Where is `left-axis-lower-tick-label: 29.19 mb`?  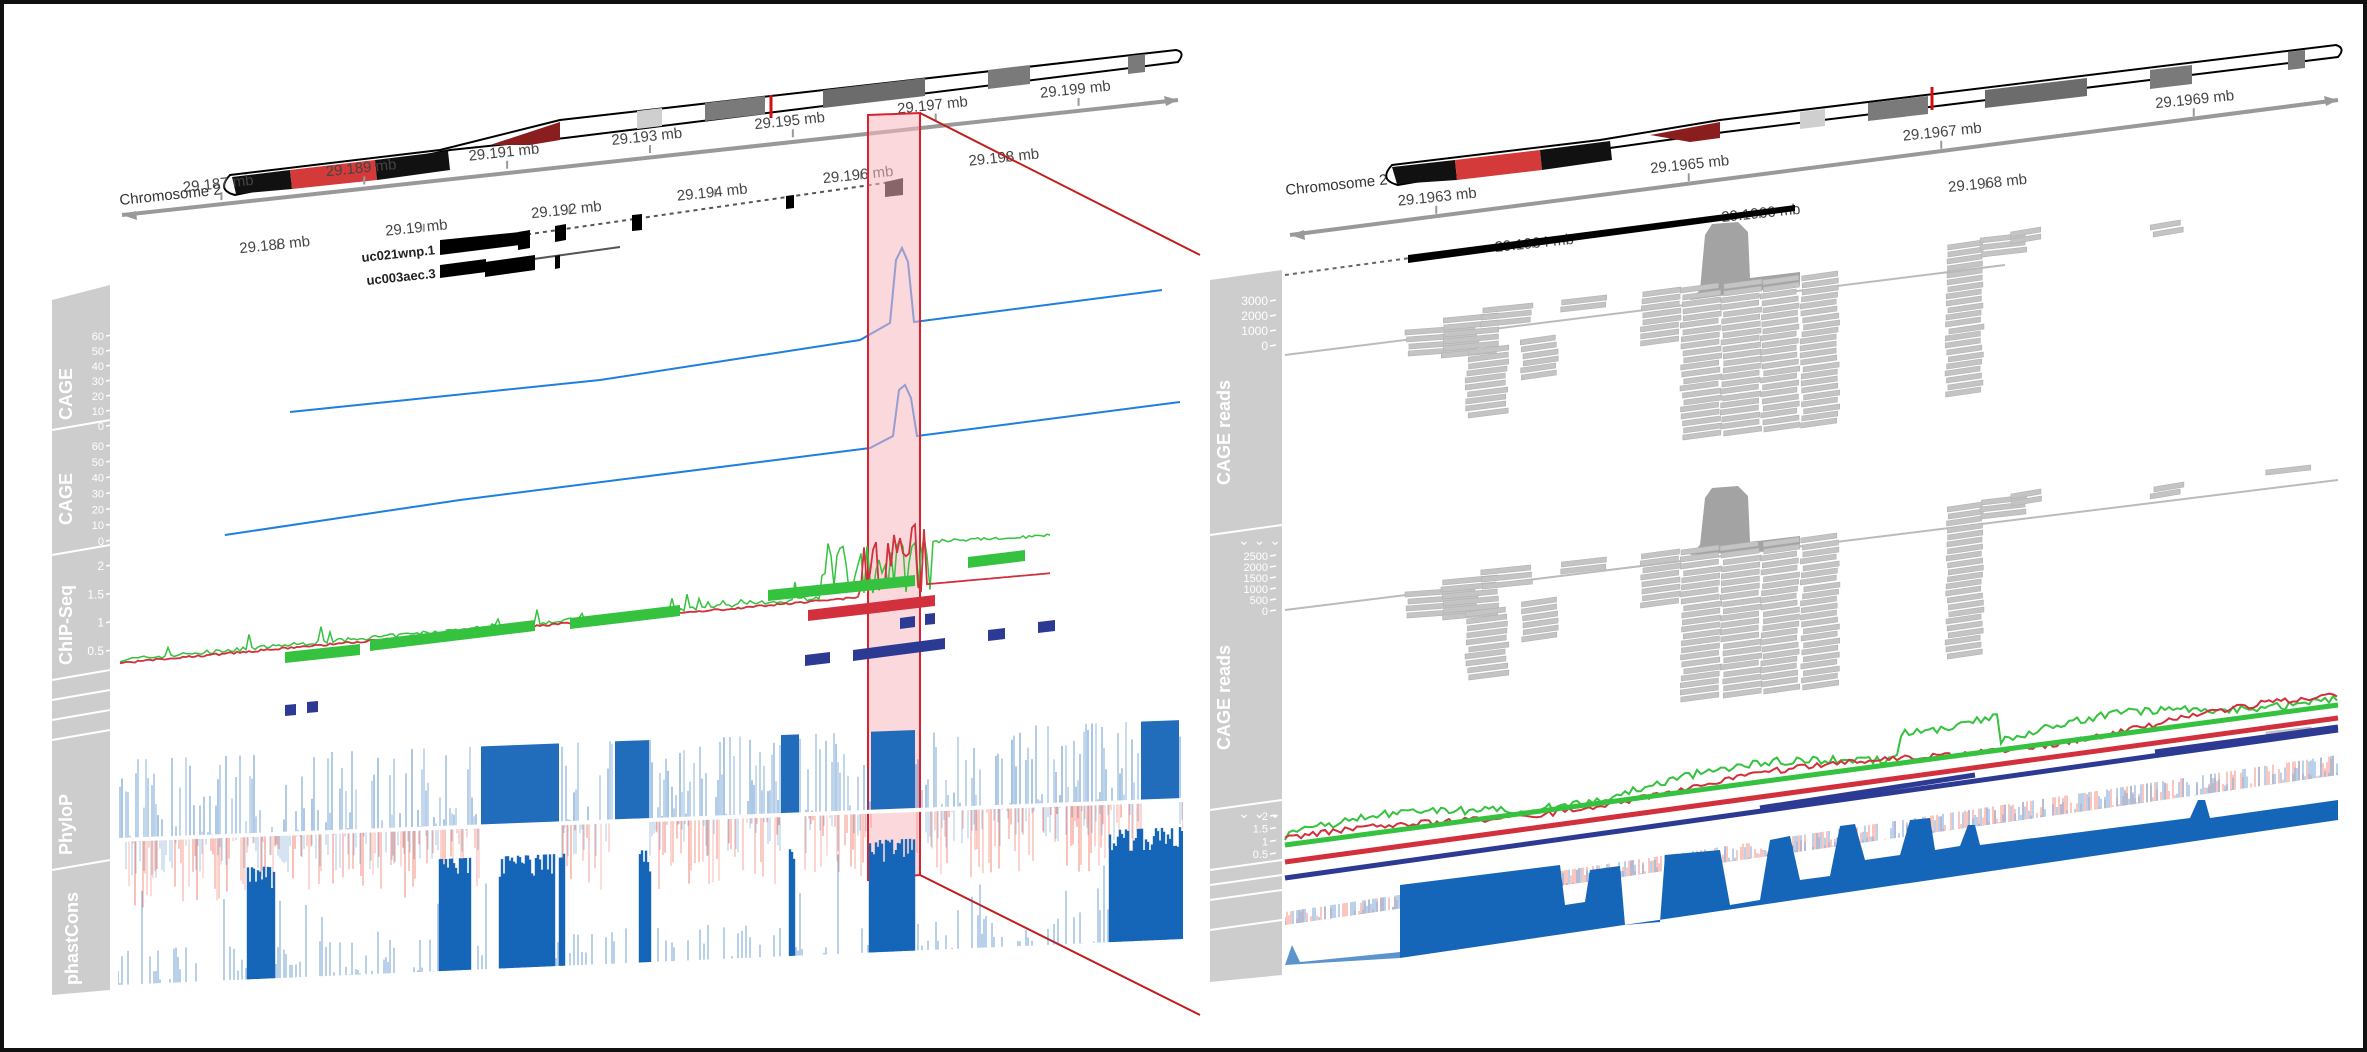
left-axis-lower-tick-label: 29.19 mb is located at coordinates (416, 227).